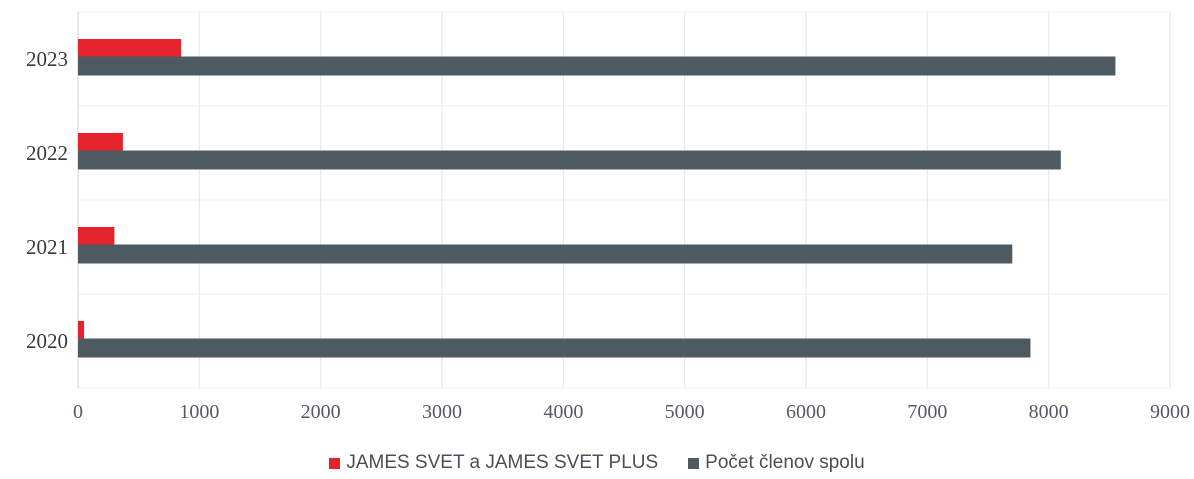 The image size is (1194, 479). What do you see at coordinates (927, 412) in the screenshot?
I see `x-tick-7000: 7000` at bounding box center [927, 412].